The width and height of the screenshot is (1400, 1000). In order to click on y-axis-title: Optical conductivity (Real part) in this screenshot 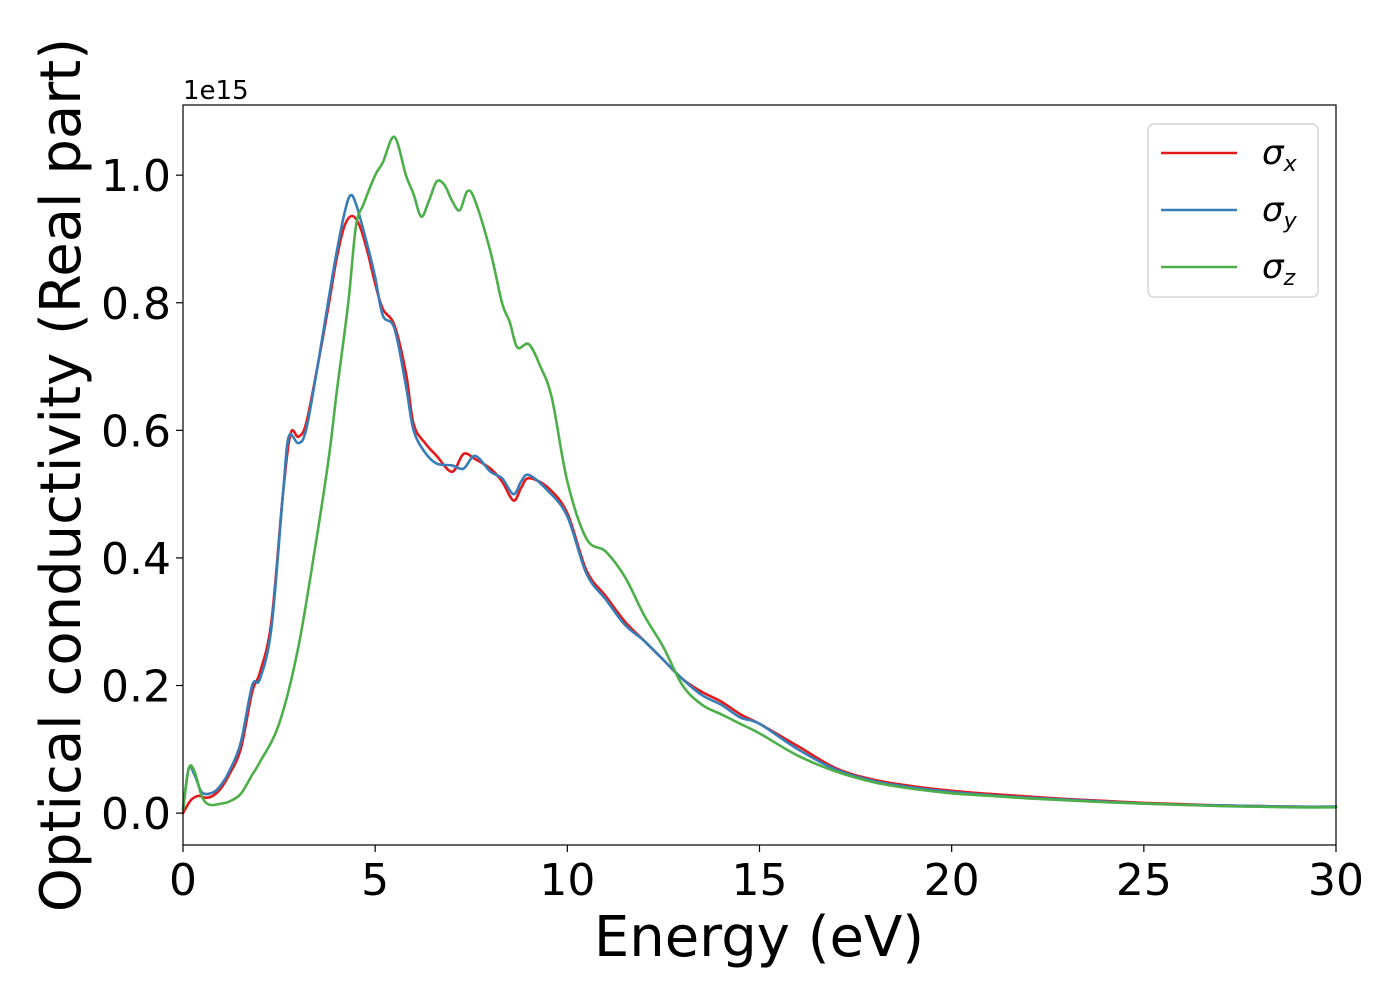, I will do `click(61, 475)`.